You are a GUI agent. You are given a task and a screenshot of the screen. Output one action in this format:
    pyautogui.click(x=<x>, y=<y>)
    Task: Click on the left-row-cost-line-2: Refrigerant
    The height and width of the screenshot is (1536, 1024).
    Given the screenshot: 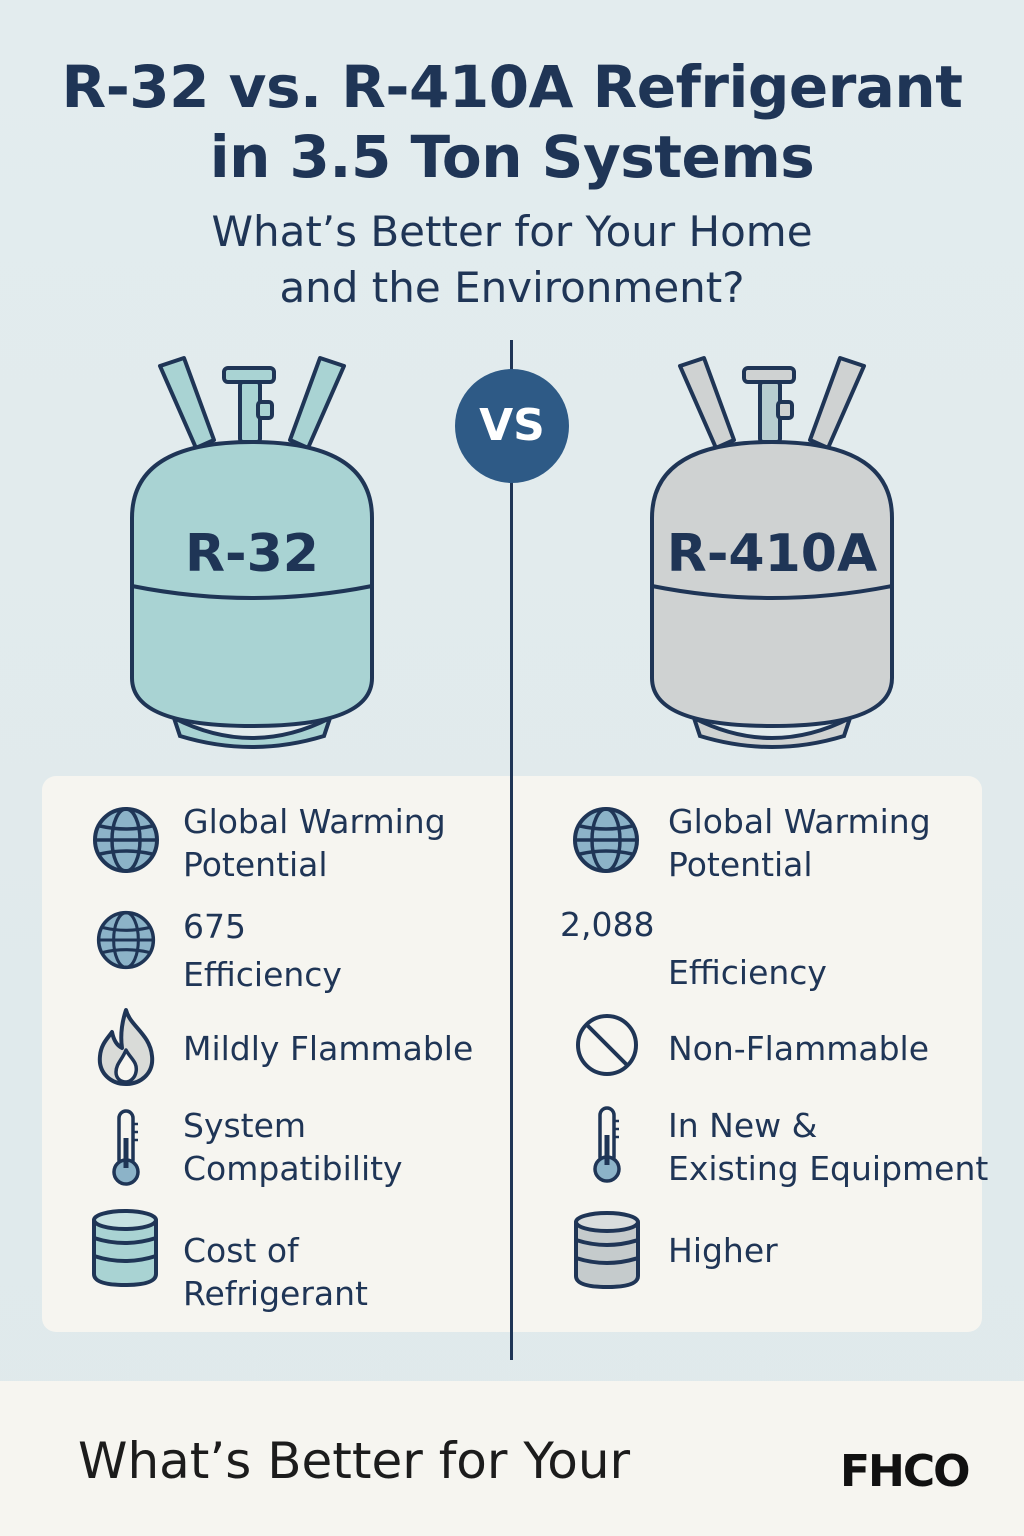 What is the action you would take?
    pyautogui.click(x=275, y=1293)
    